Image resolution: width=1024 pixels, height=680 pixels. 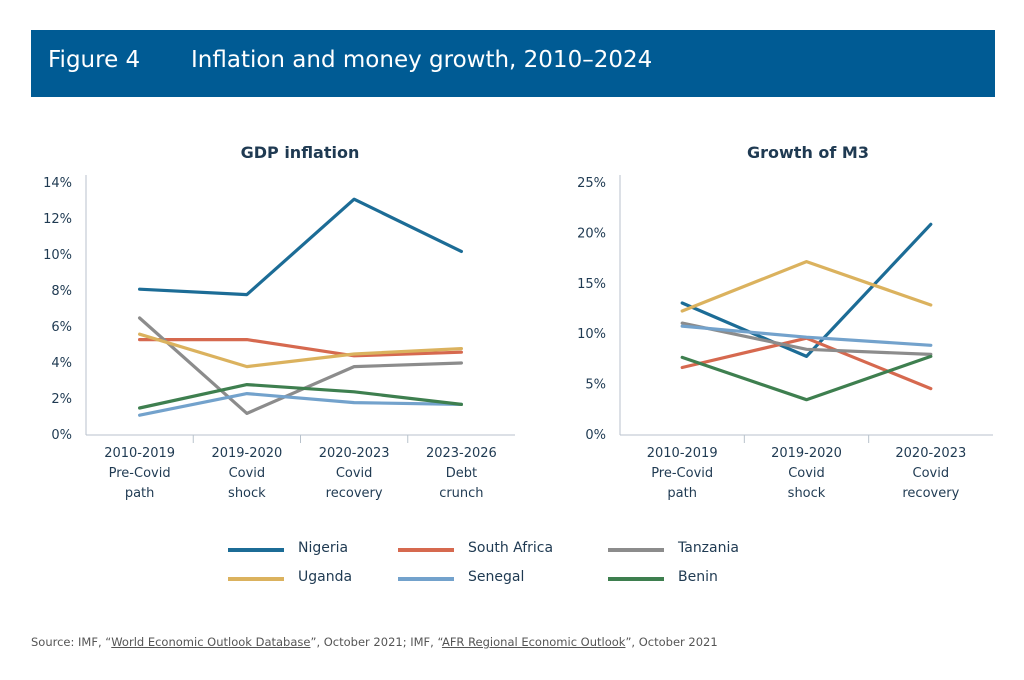 I want to click on chart-2-y-tick: 25%, so click(x=591, y=183).